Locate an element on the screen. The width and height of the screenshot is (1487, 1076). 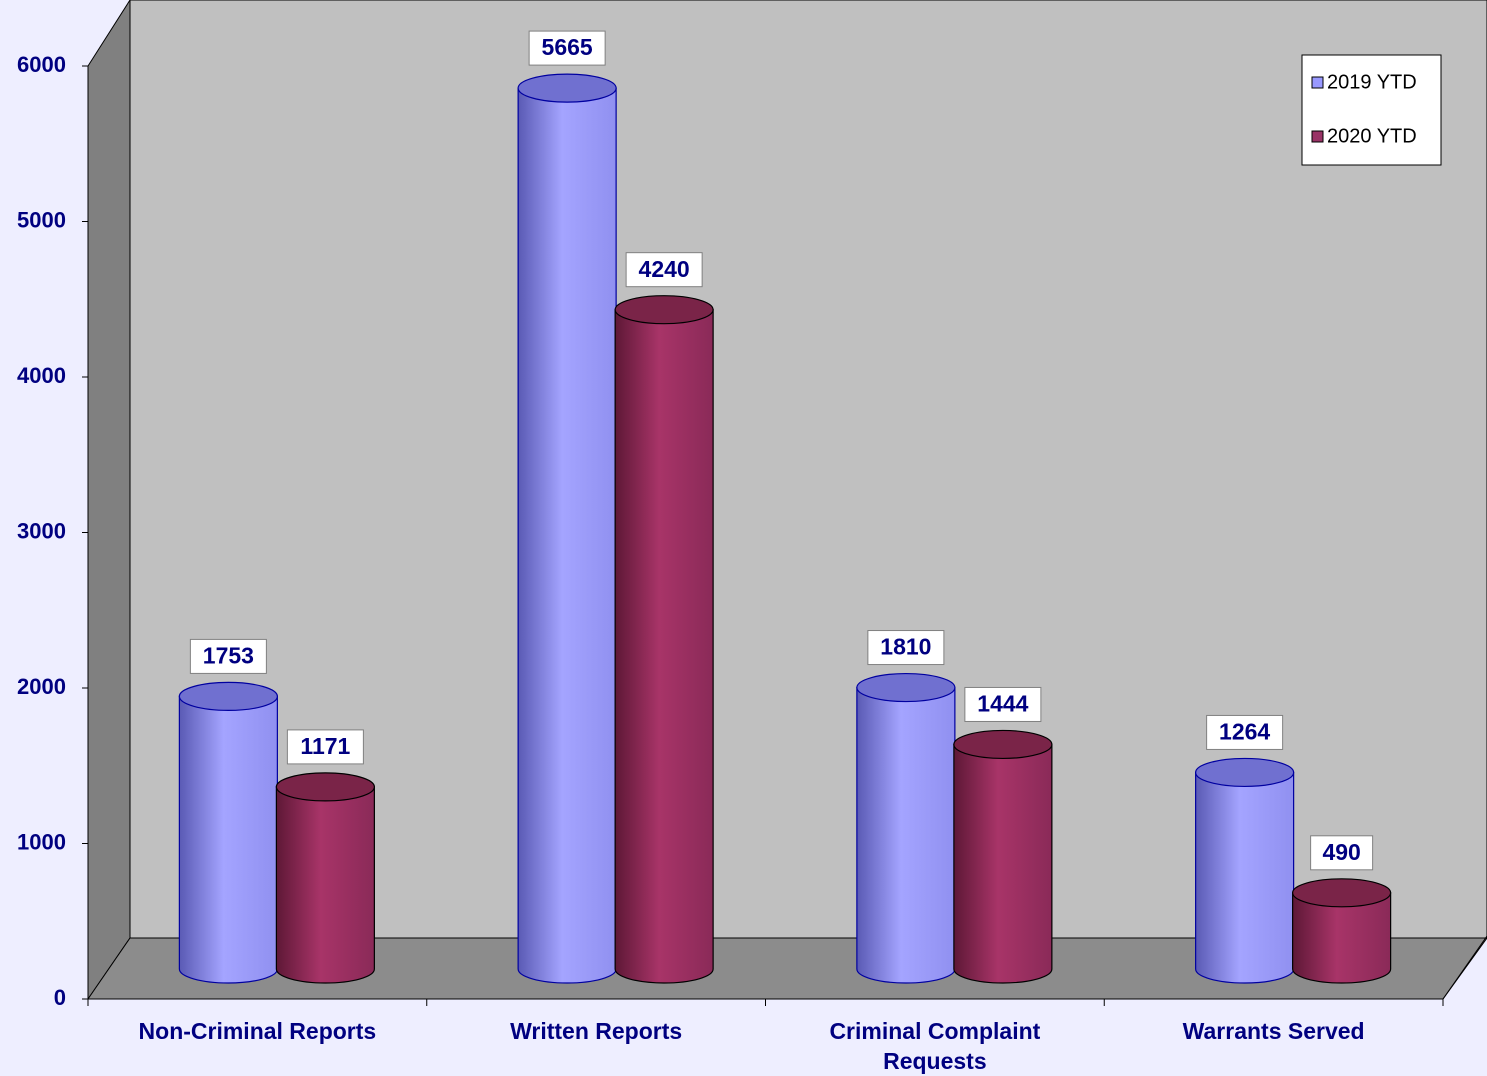
value-label: 1444 is located at coordinates (1002, 704).